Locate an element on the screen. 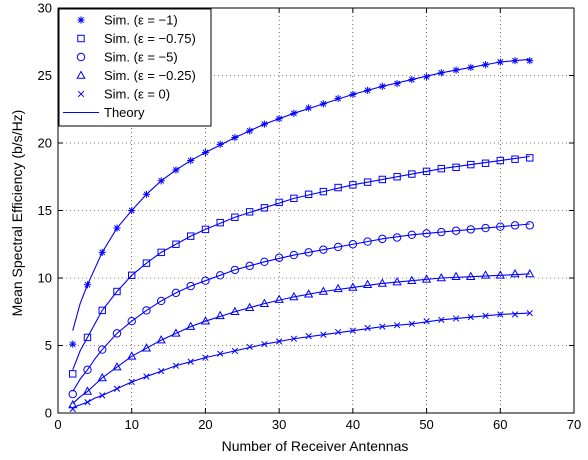  legend-marker-square is located at coordinates (81, 38).